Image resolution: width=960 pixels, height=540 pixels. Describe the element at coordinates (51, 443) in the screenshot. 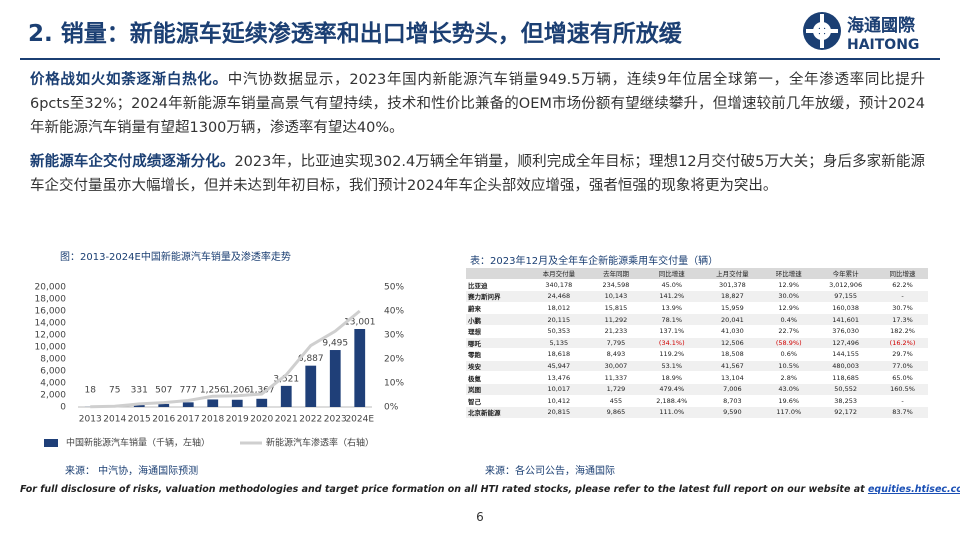

I see `legend-swatch` at that location.